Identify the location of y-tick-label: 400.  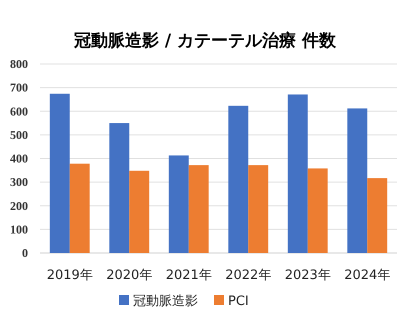
(19, 159).